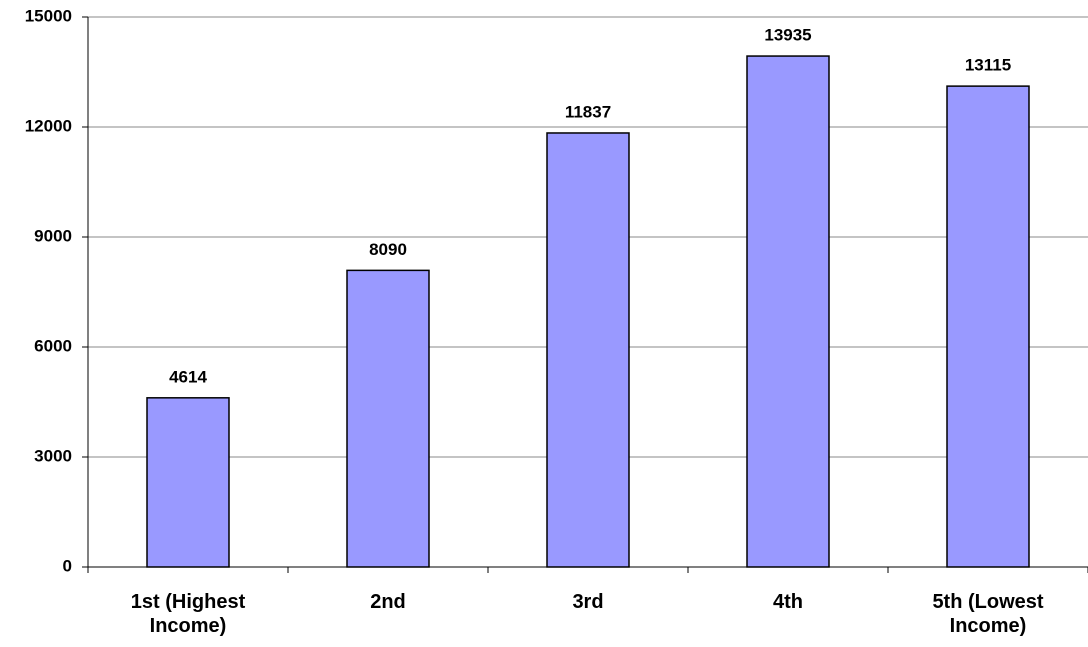  What do you see at coordinates (988, 65) in the screenshot?
I see `value-label: 13115` at bounding box center [988, 65].